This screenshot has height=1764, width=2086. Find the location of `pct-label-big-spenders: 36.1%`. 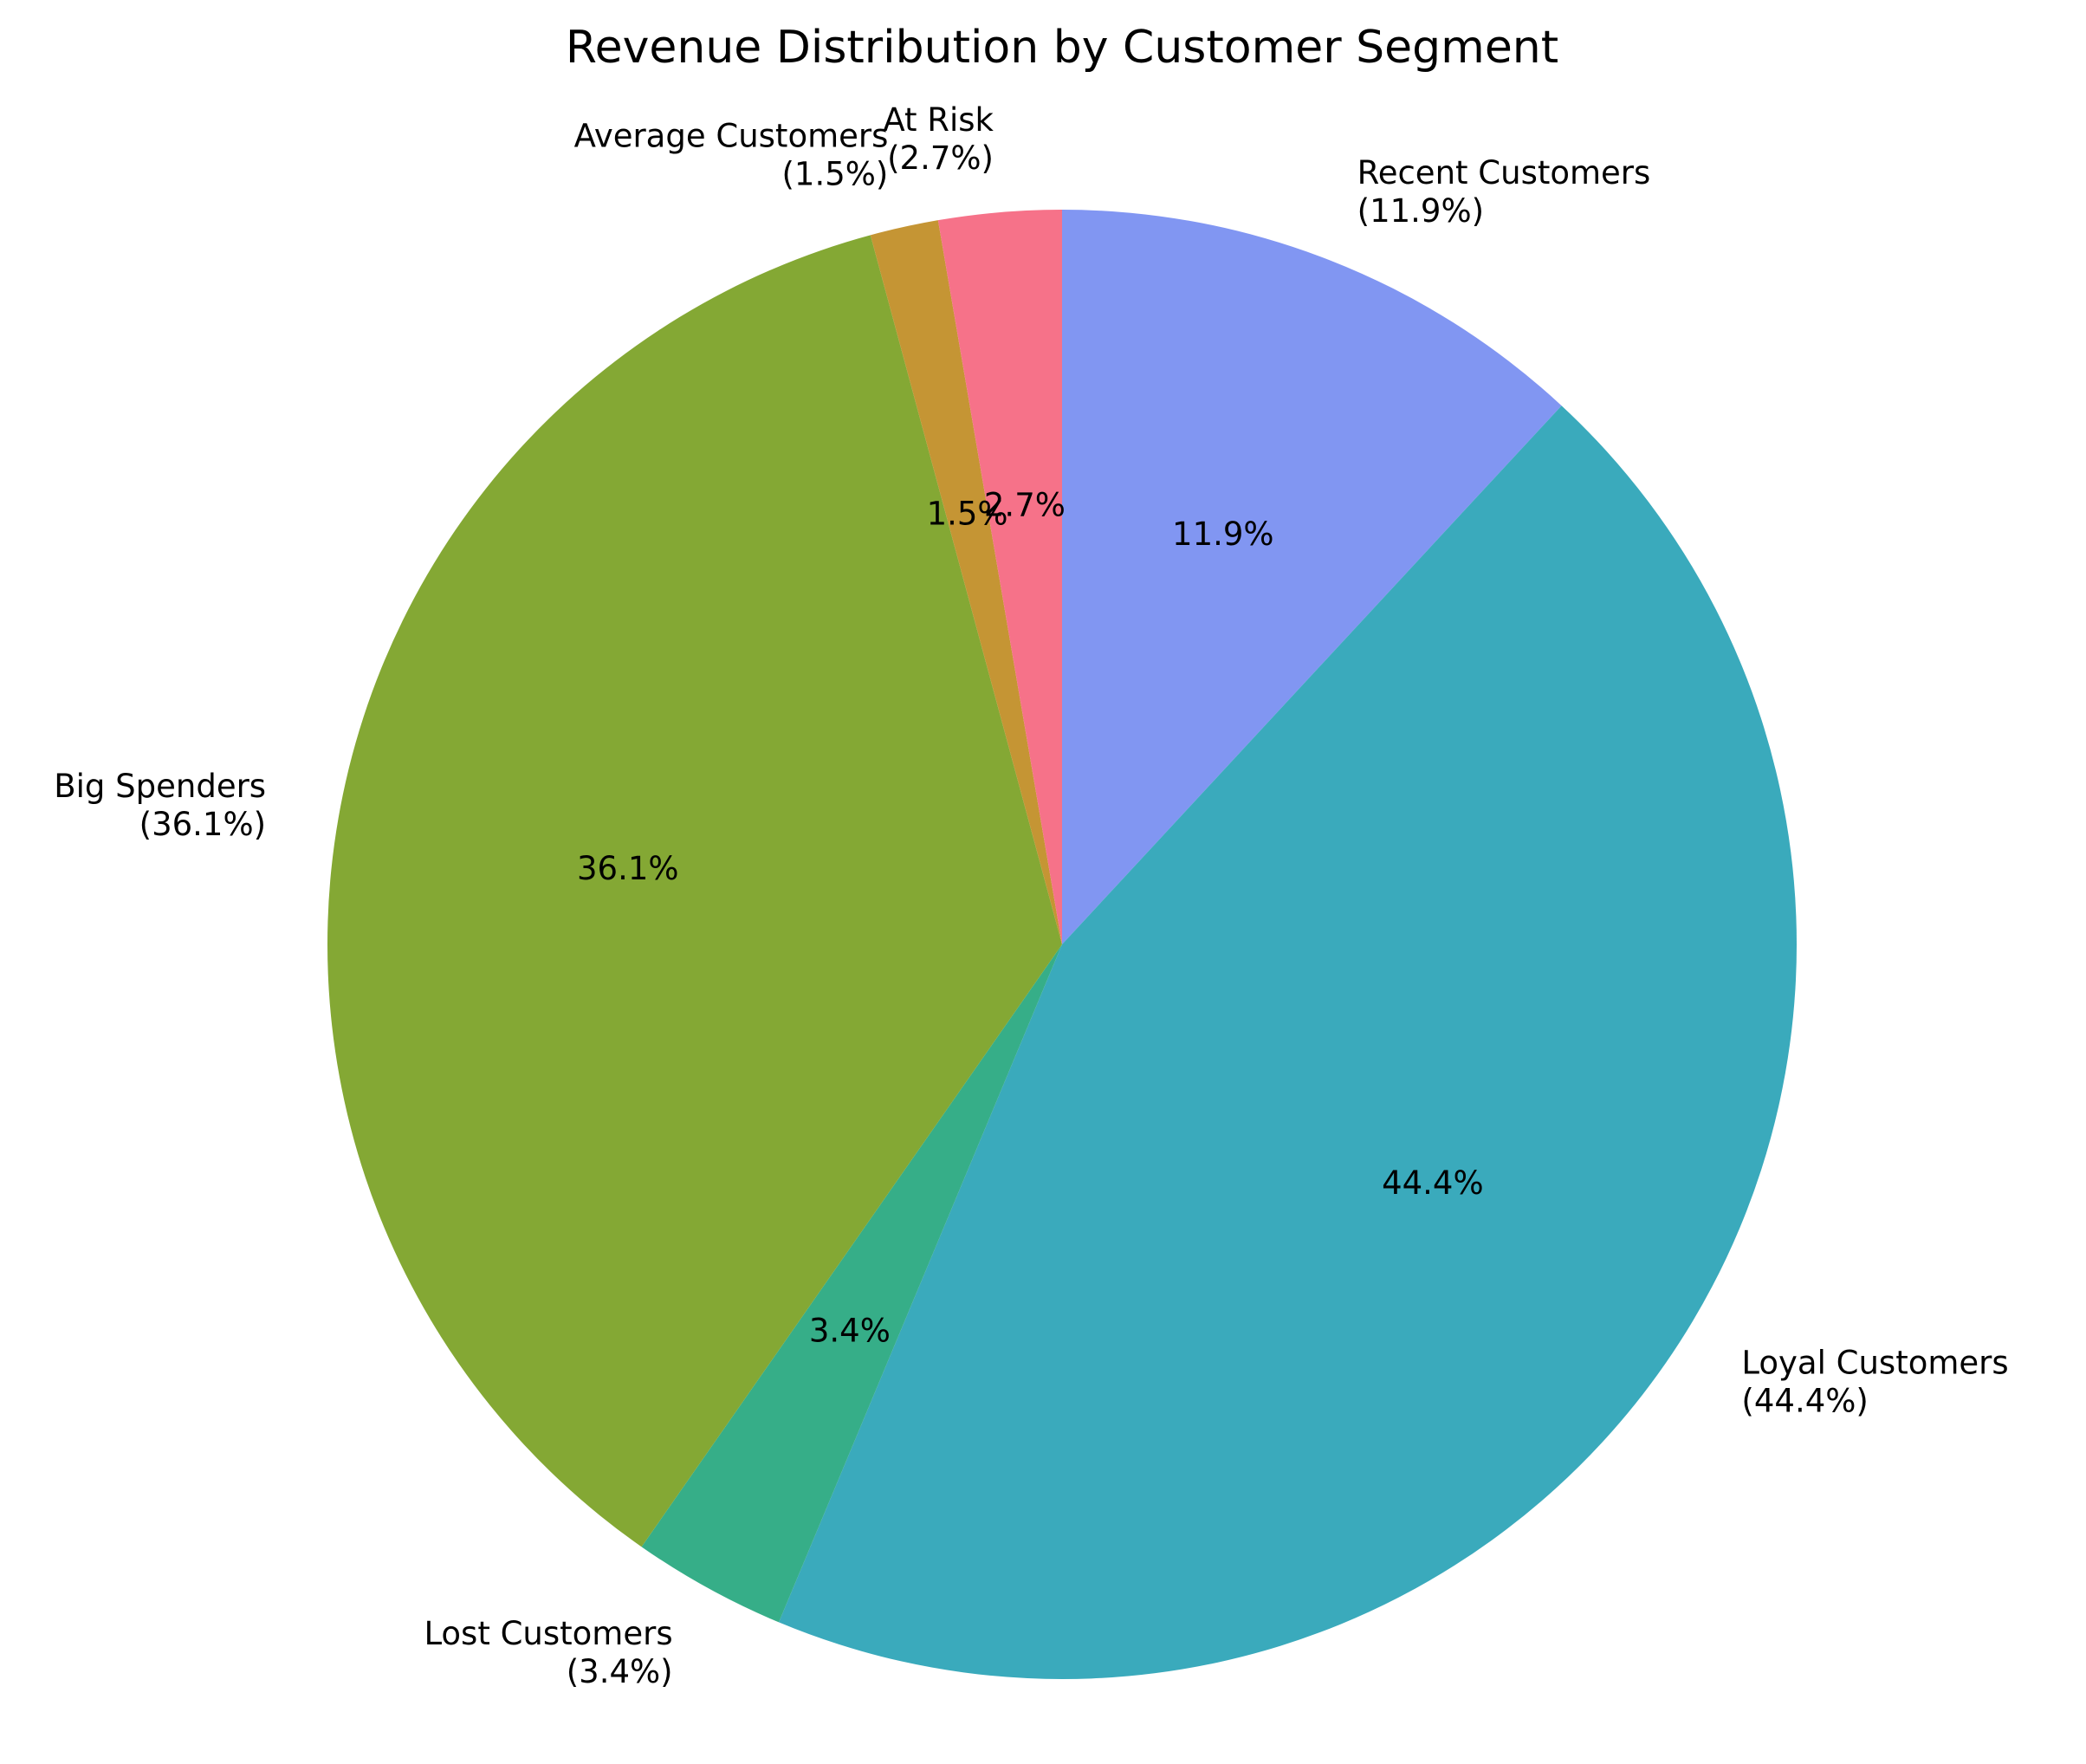

pct-label-big-spenders: 36.1% is located at coordinates (628, 868).